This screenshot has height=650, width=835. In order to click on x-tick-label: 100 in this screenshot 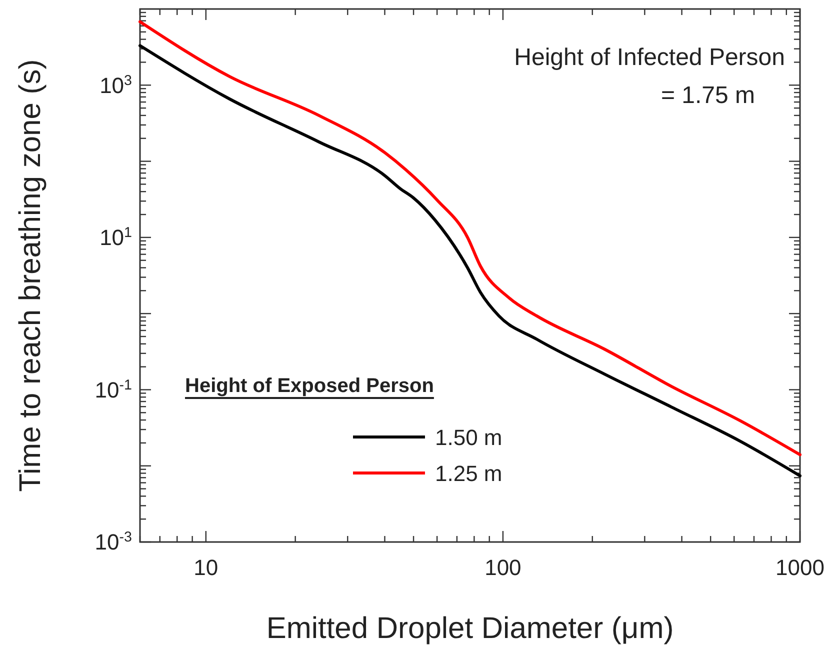, I will do `click(503, 567)`.